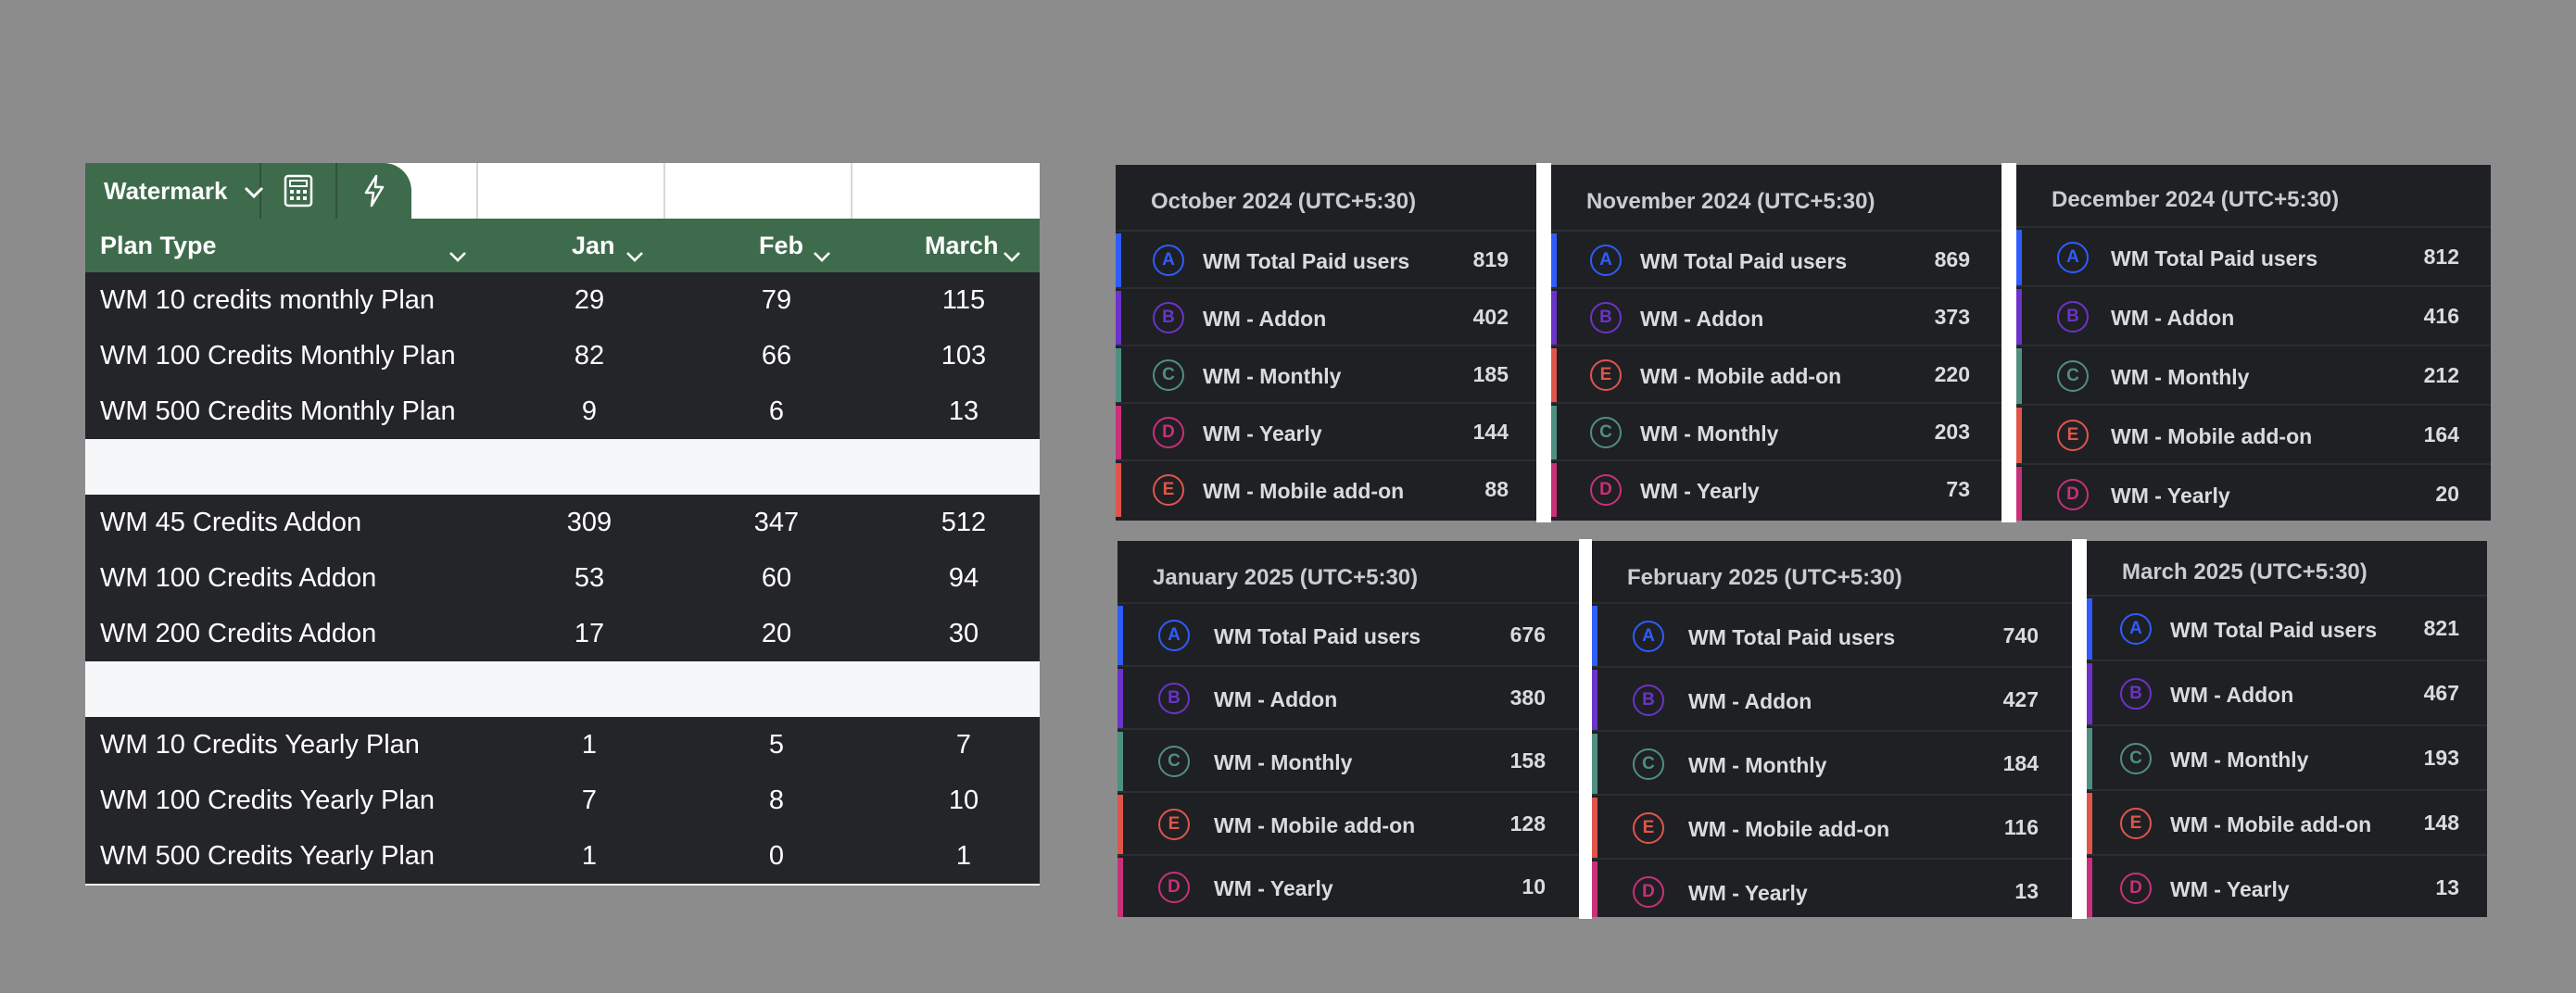 The width and height of the screenshot is (2576, 993). I want to click on cell-plan-type: WM 100 Credits Monthly Plan, so click(278, 355).